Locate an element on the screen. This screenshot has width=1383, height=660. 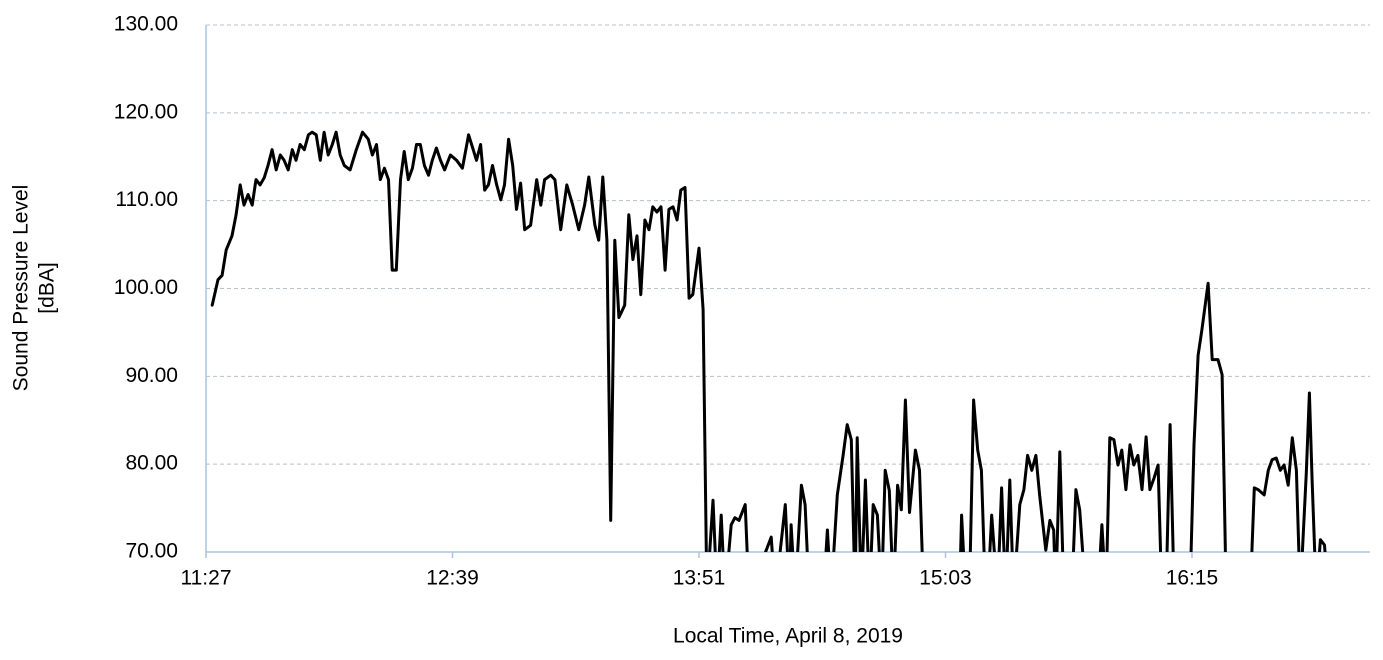
x-tick-label: 15:03 is located at coordinates (945, 578).